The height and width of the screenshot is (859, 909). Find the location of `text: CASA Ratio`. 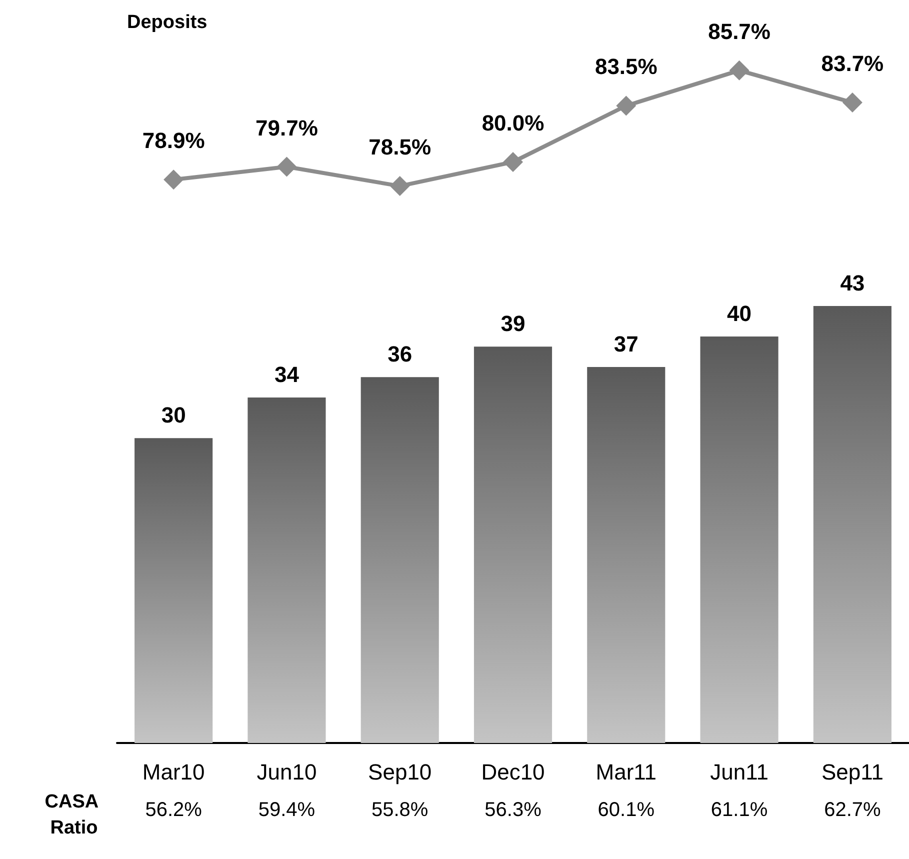

text: CASA Ratio is located at coordinates (74, 815).